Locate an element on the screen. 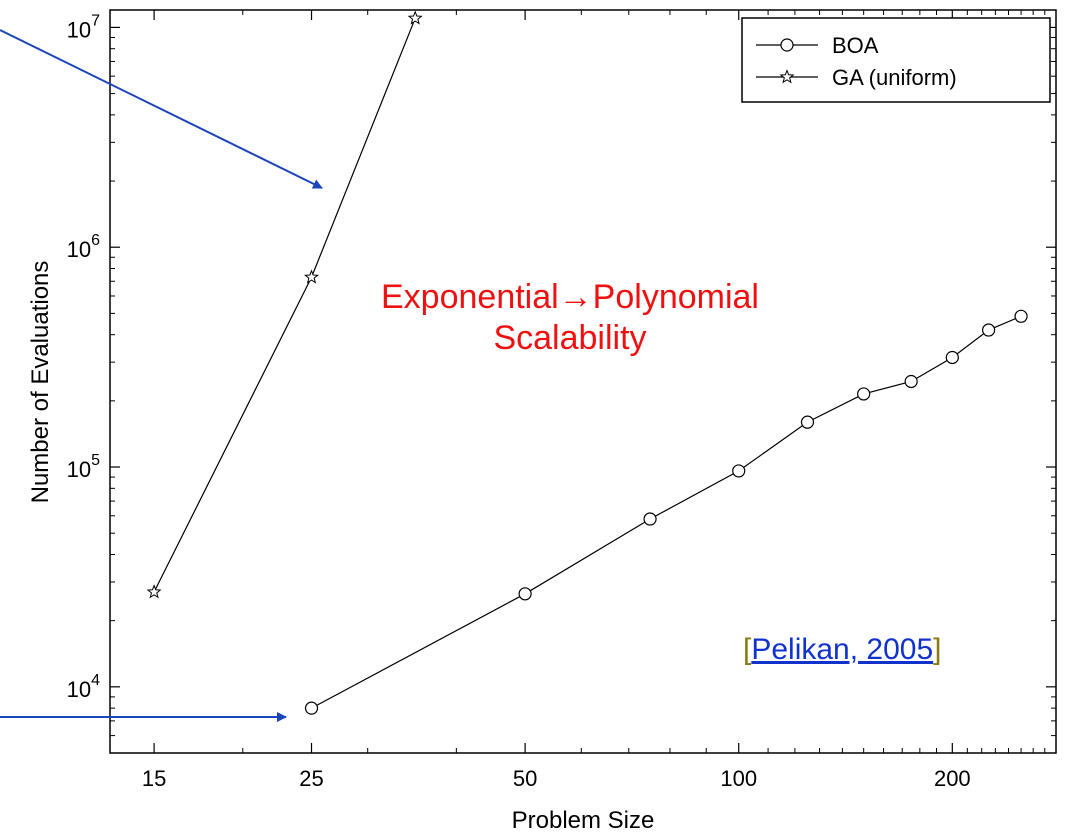 The image size is (1068, 837). annotation-line1: Exponential→Polynomial is located at coordinates (570, 297).